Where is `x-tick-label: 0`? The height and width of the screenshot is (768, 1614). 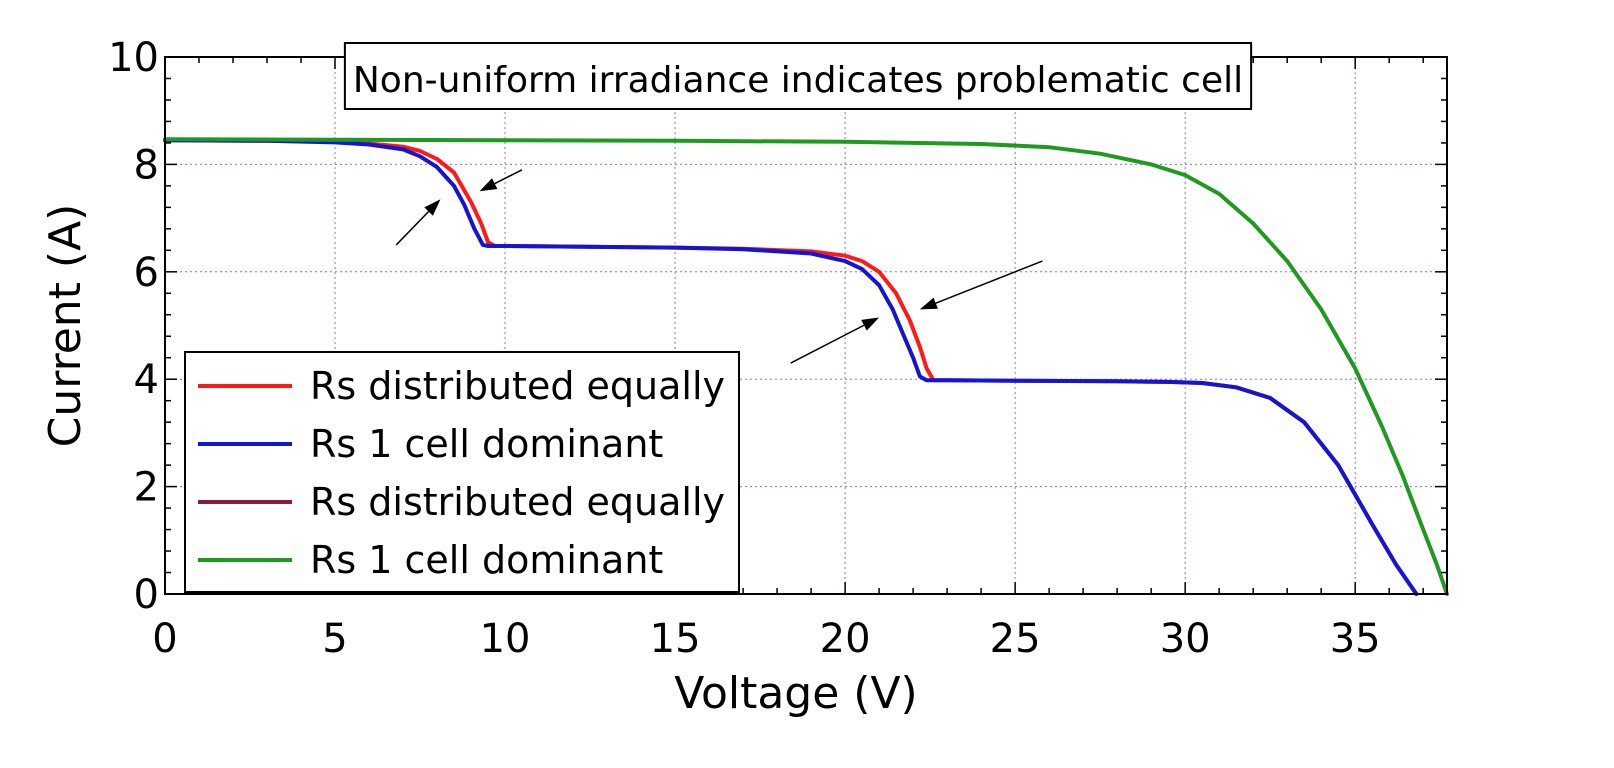 x-tick-label: 0 is located at coordinates (164, 639).